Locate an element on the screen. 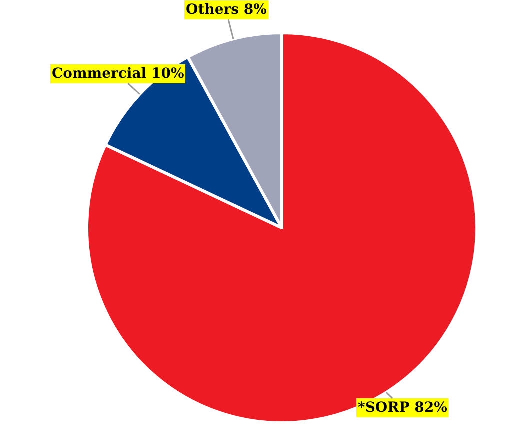 This screenshot has height=438, width=514. slice-label: *SORP 82% is located at coordinates (403, 408).